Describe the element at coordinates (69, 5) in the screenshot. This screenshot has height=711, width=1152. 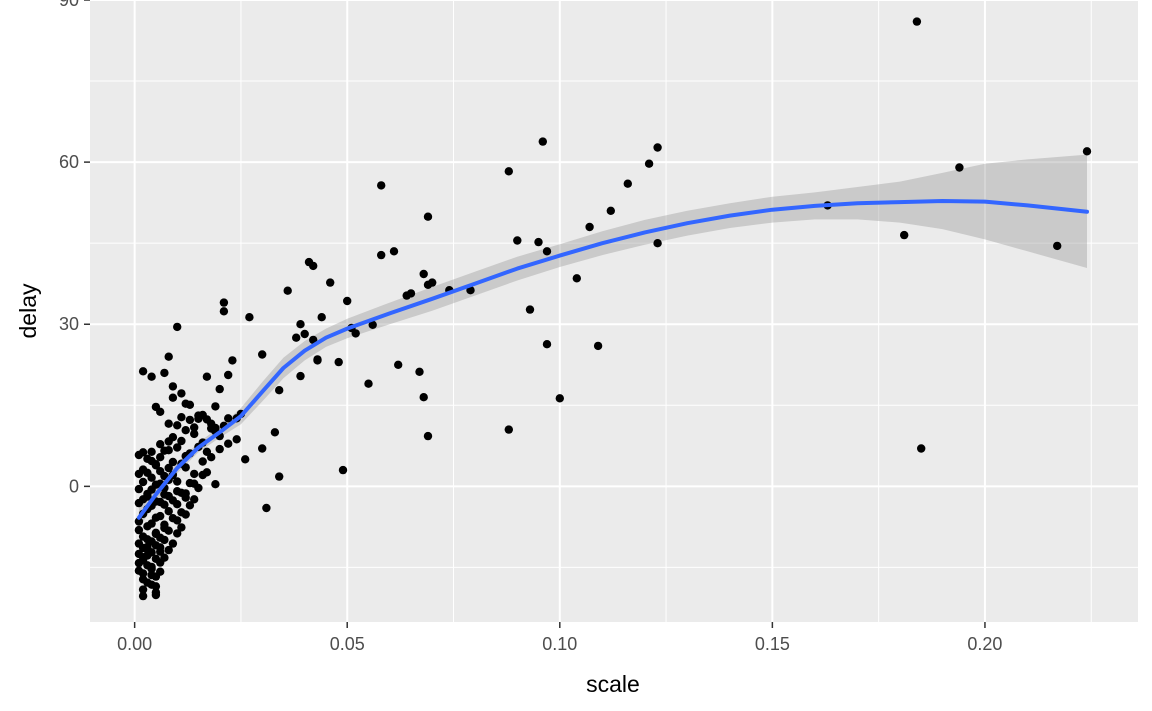
I see `y-tick-label: 90` at that location.